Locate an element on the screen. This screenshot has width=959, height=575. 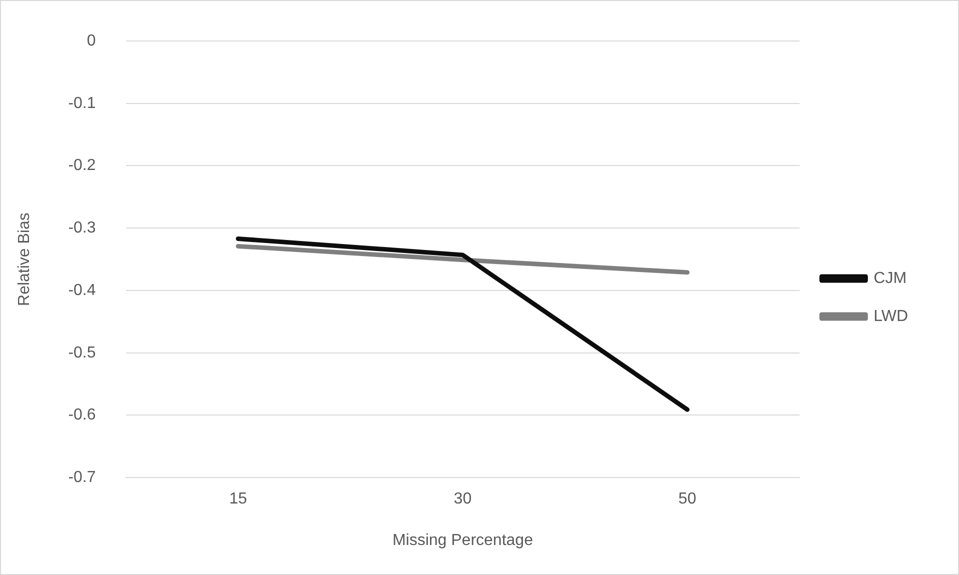
y-tick-label: -0.7 is located at coordinates (82, 477).